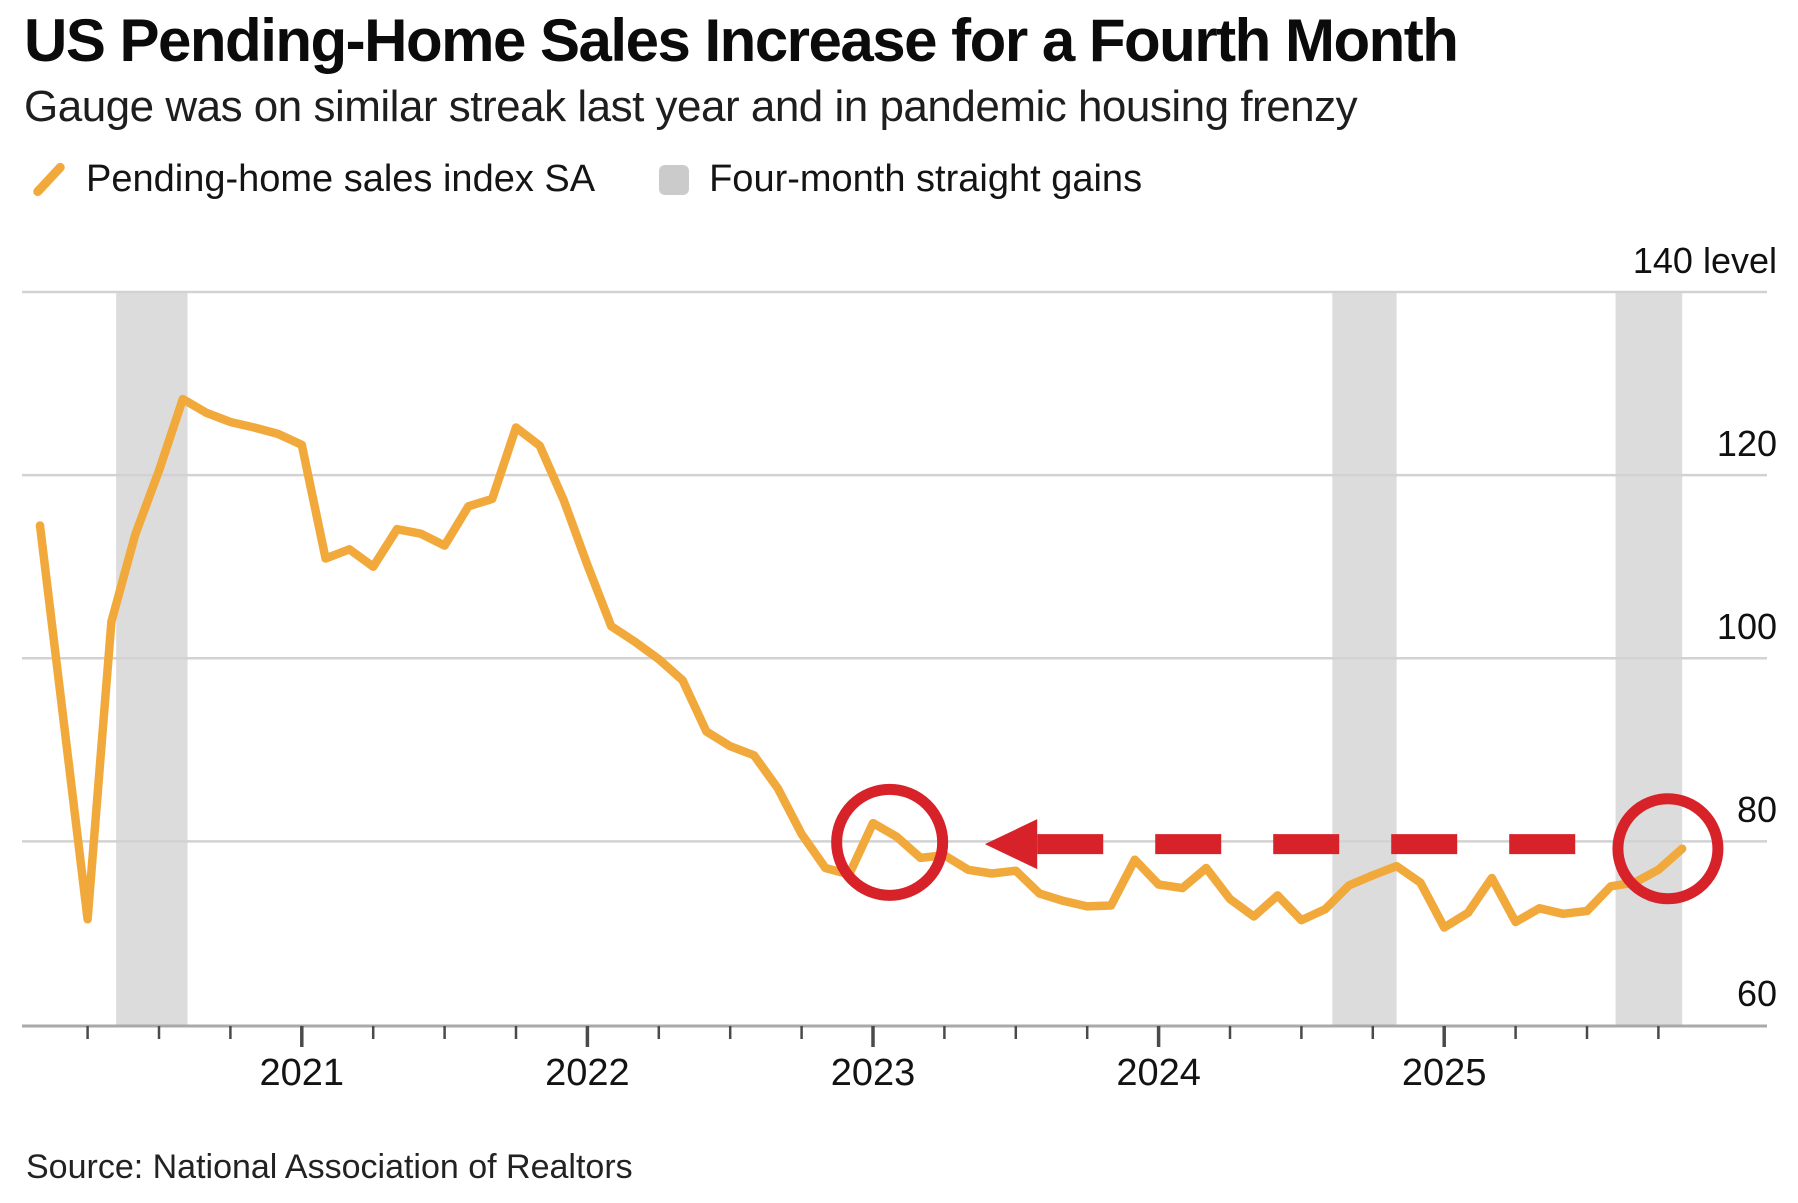  What do you see at coordinates (1011, 844) in the screenshot?
I see `annotation-arrow-head` at bounding box center [1011, 844].